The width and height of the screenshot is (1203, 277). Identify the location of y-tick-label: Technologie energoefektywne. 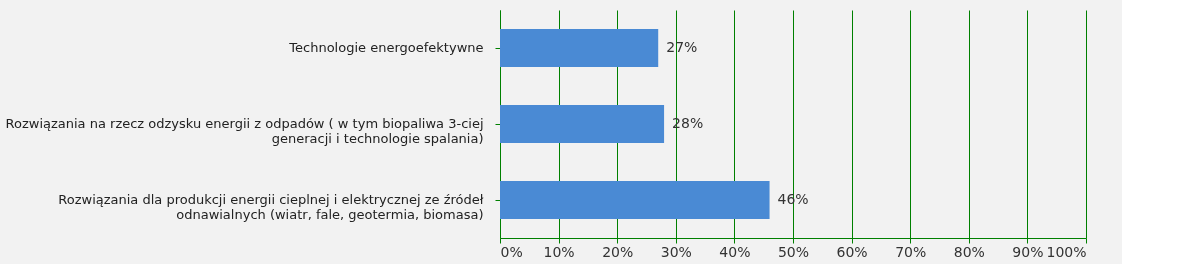
(386, 47).